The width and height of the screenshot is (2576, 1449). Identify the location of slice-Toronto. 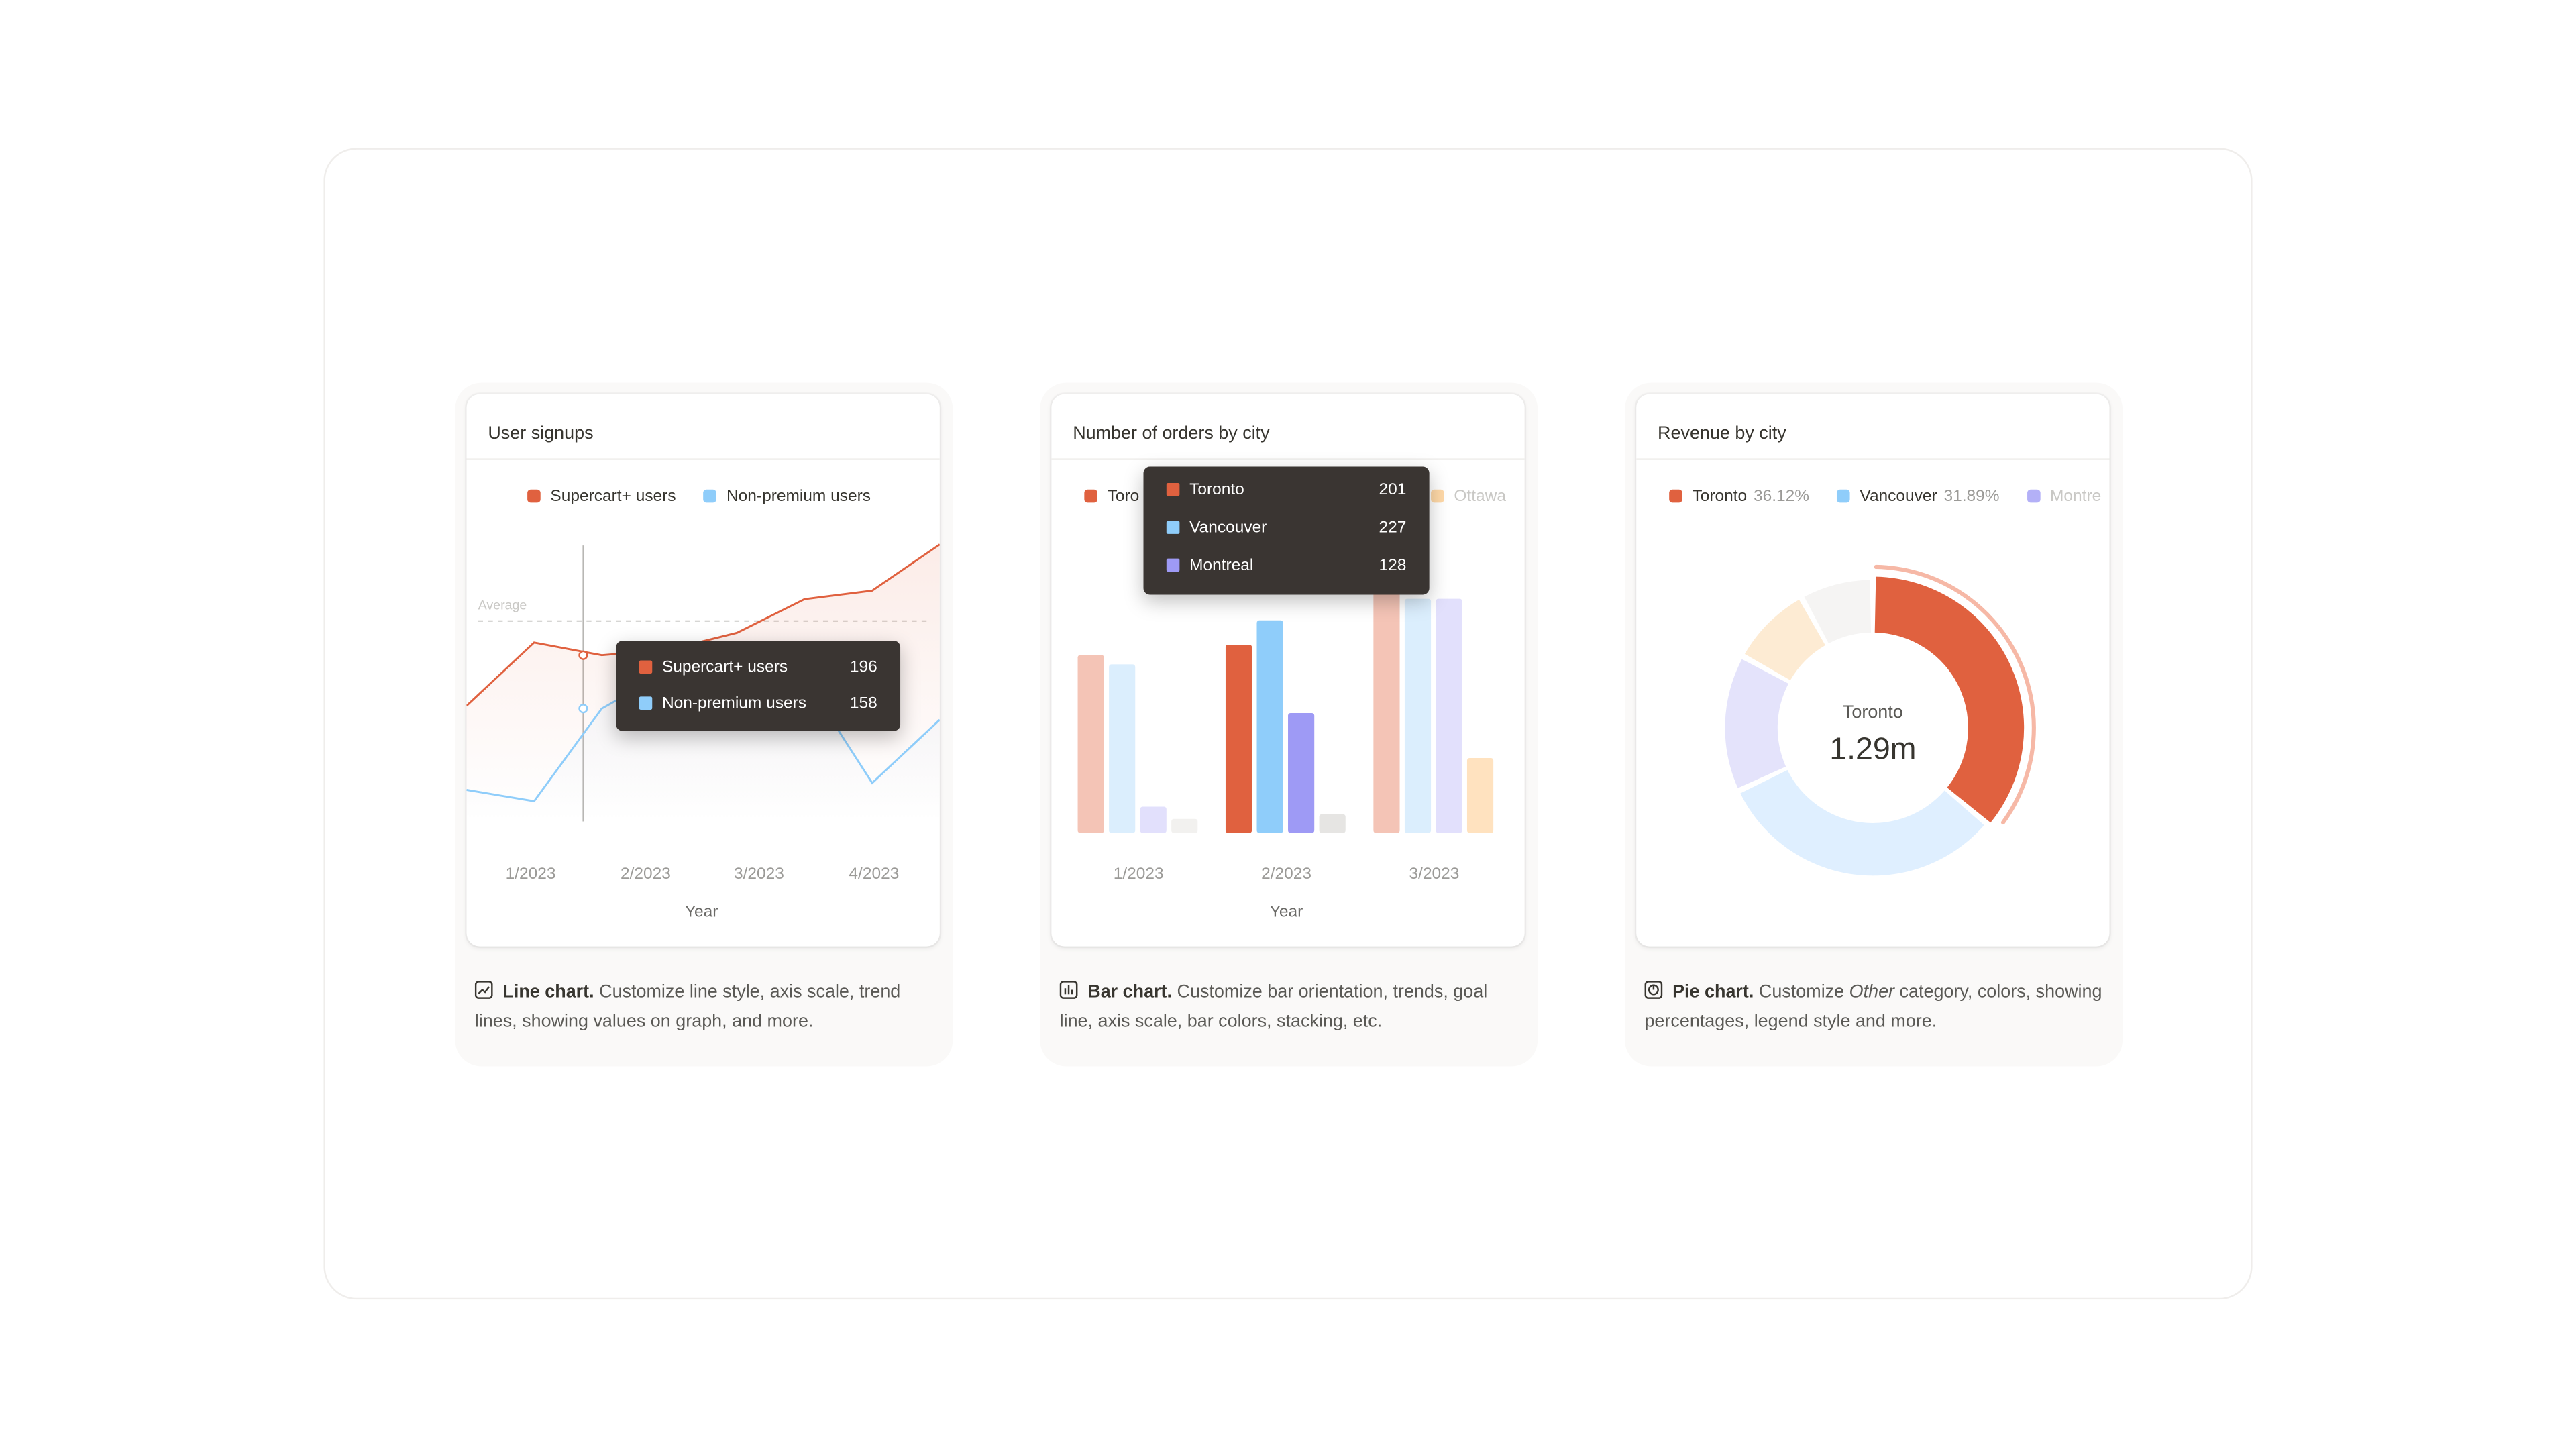
(1949, 699).